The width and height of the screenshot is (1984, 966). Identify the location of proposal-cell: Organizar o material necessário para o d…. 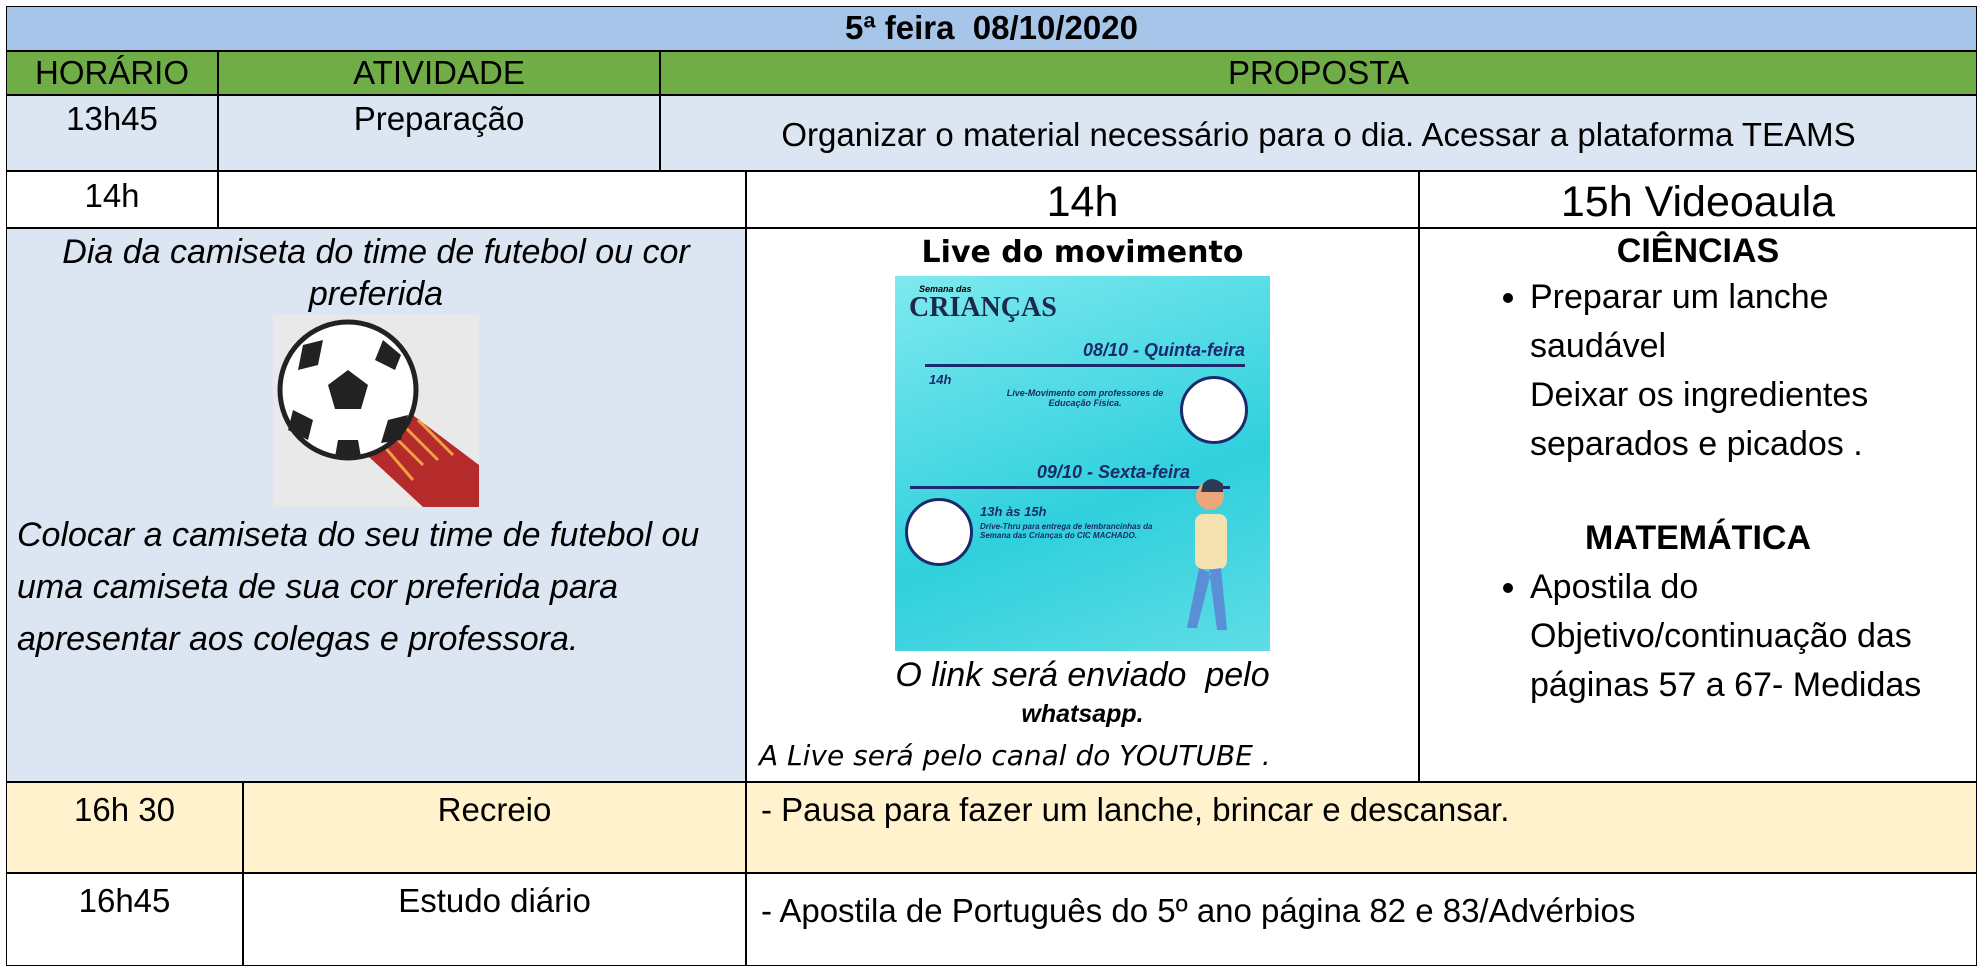
(1318, 133).